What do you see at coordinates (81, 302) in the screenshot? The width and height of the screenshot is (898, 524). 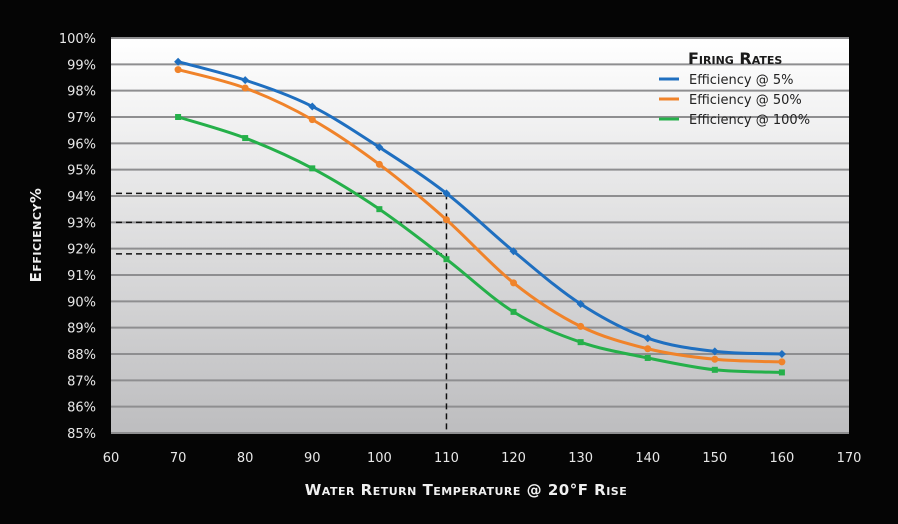 I see `y-tick-label: 90%` at bounding box center [81, 302].